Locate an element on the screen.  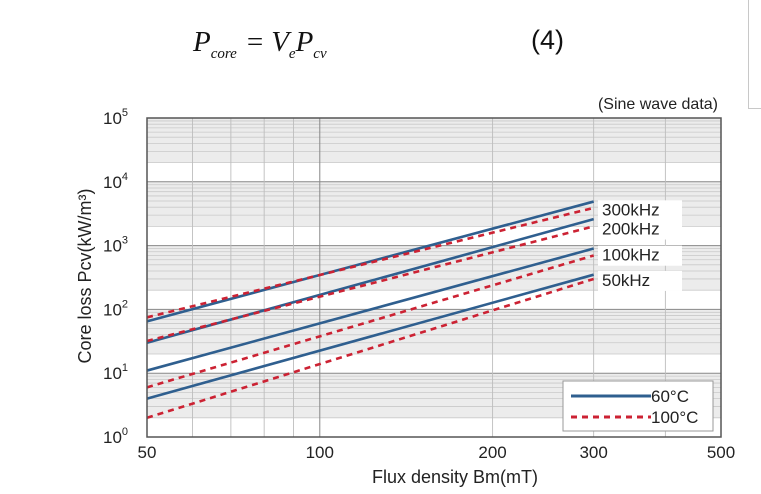
y-tick-label-1: 10¹ is located at coordinates (115, 372).